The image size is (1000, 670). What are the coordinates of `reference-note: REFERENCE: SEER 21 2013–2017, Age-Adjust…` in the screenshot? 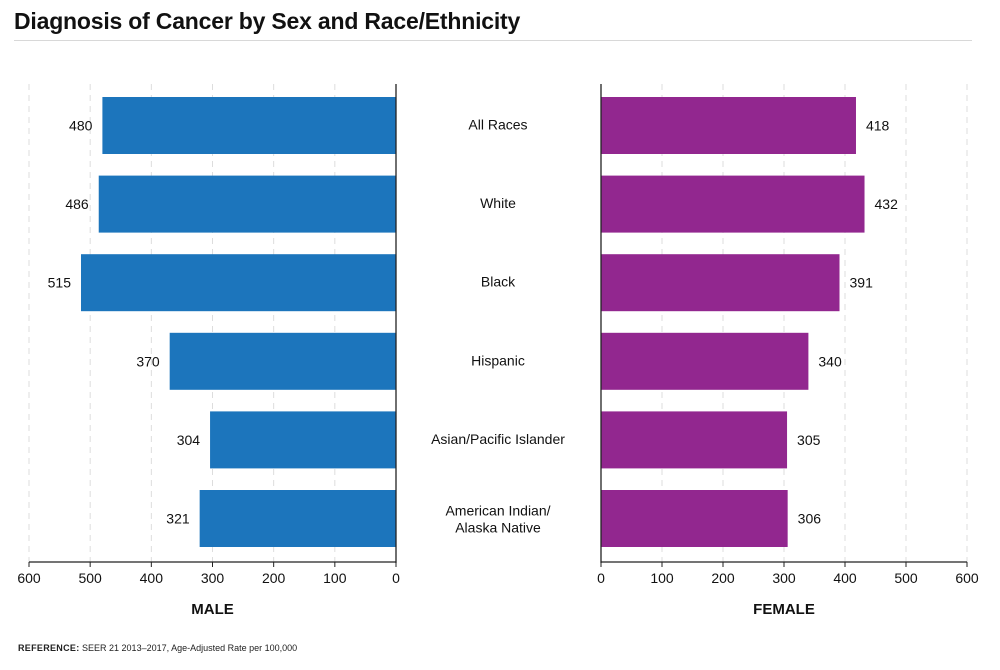 It's located at (157, 648).